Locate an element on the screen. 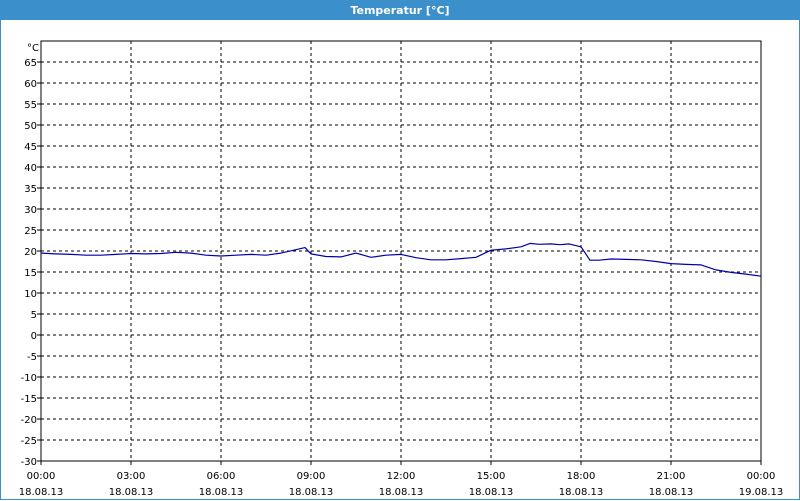 The width and height of the screenshot is (800, 501). temperature-series-line is located at coordinates (401, 259).